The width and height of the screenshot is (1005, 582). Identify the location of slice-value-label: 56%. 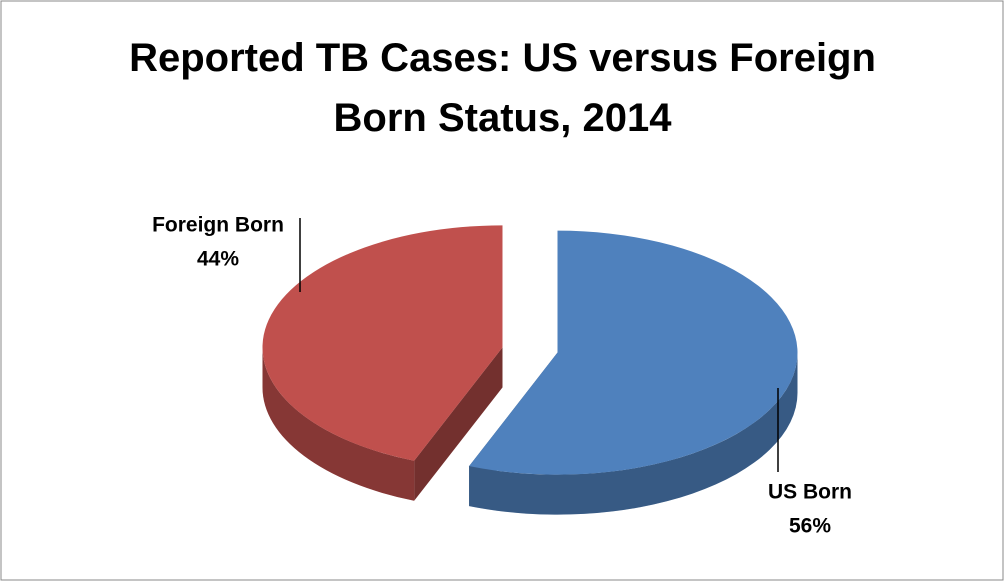
(810, 526).